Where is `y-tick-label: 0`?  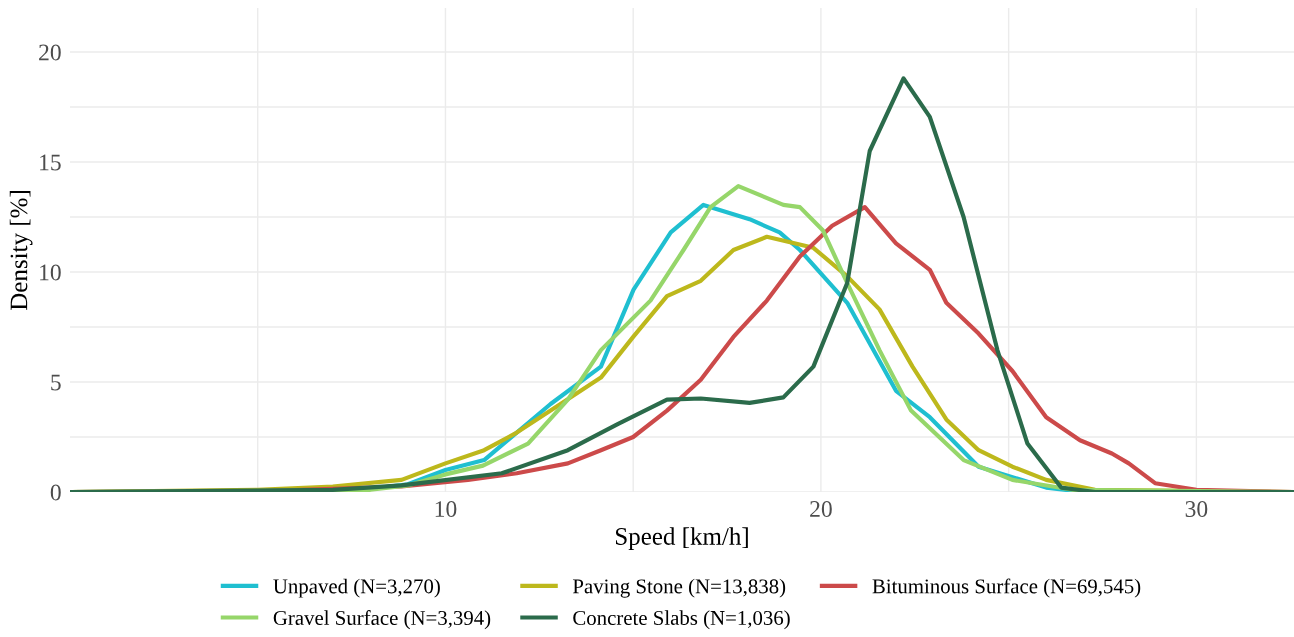 y-tick-label: 0 is located at coordinates (55, 492).